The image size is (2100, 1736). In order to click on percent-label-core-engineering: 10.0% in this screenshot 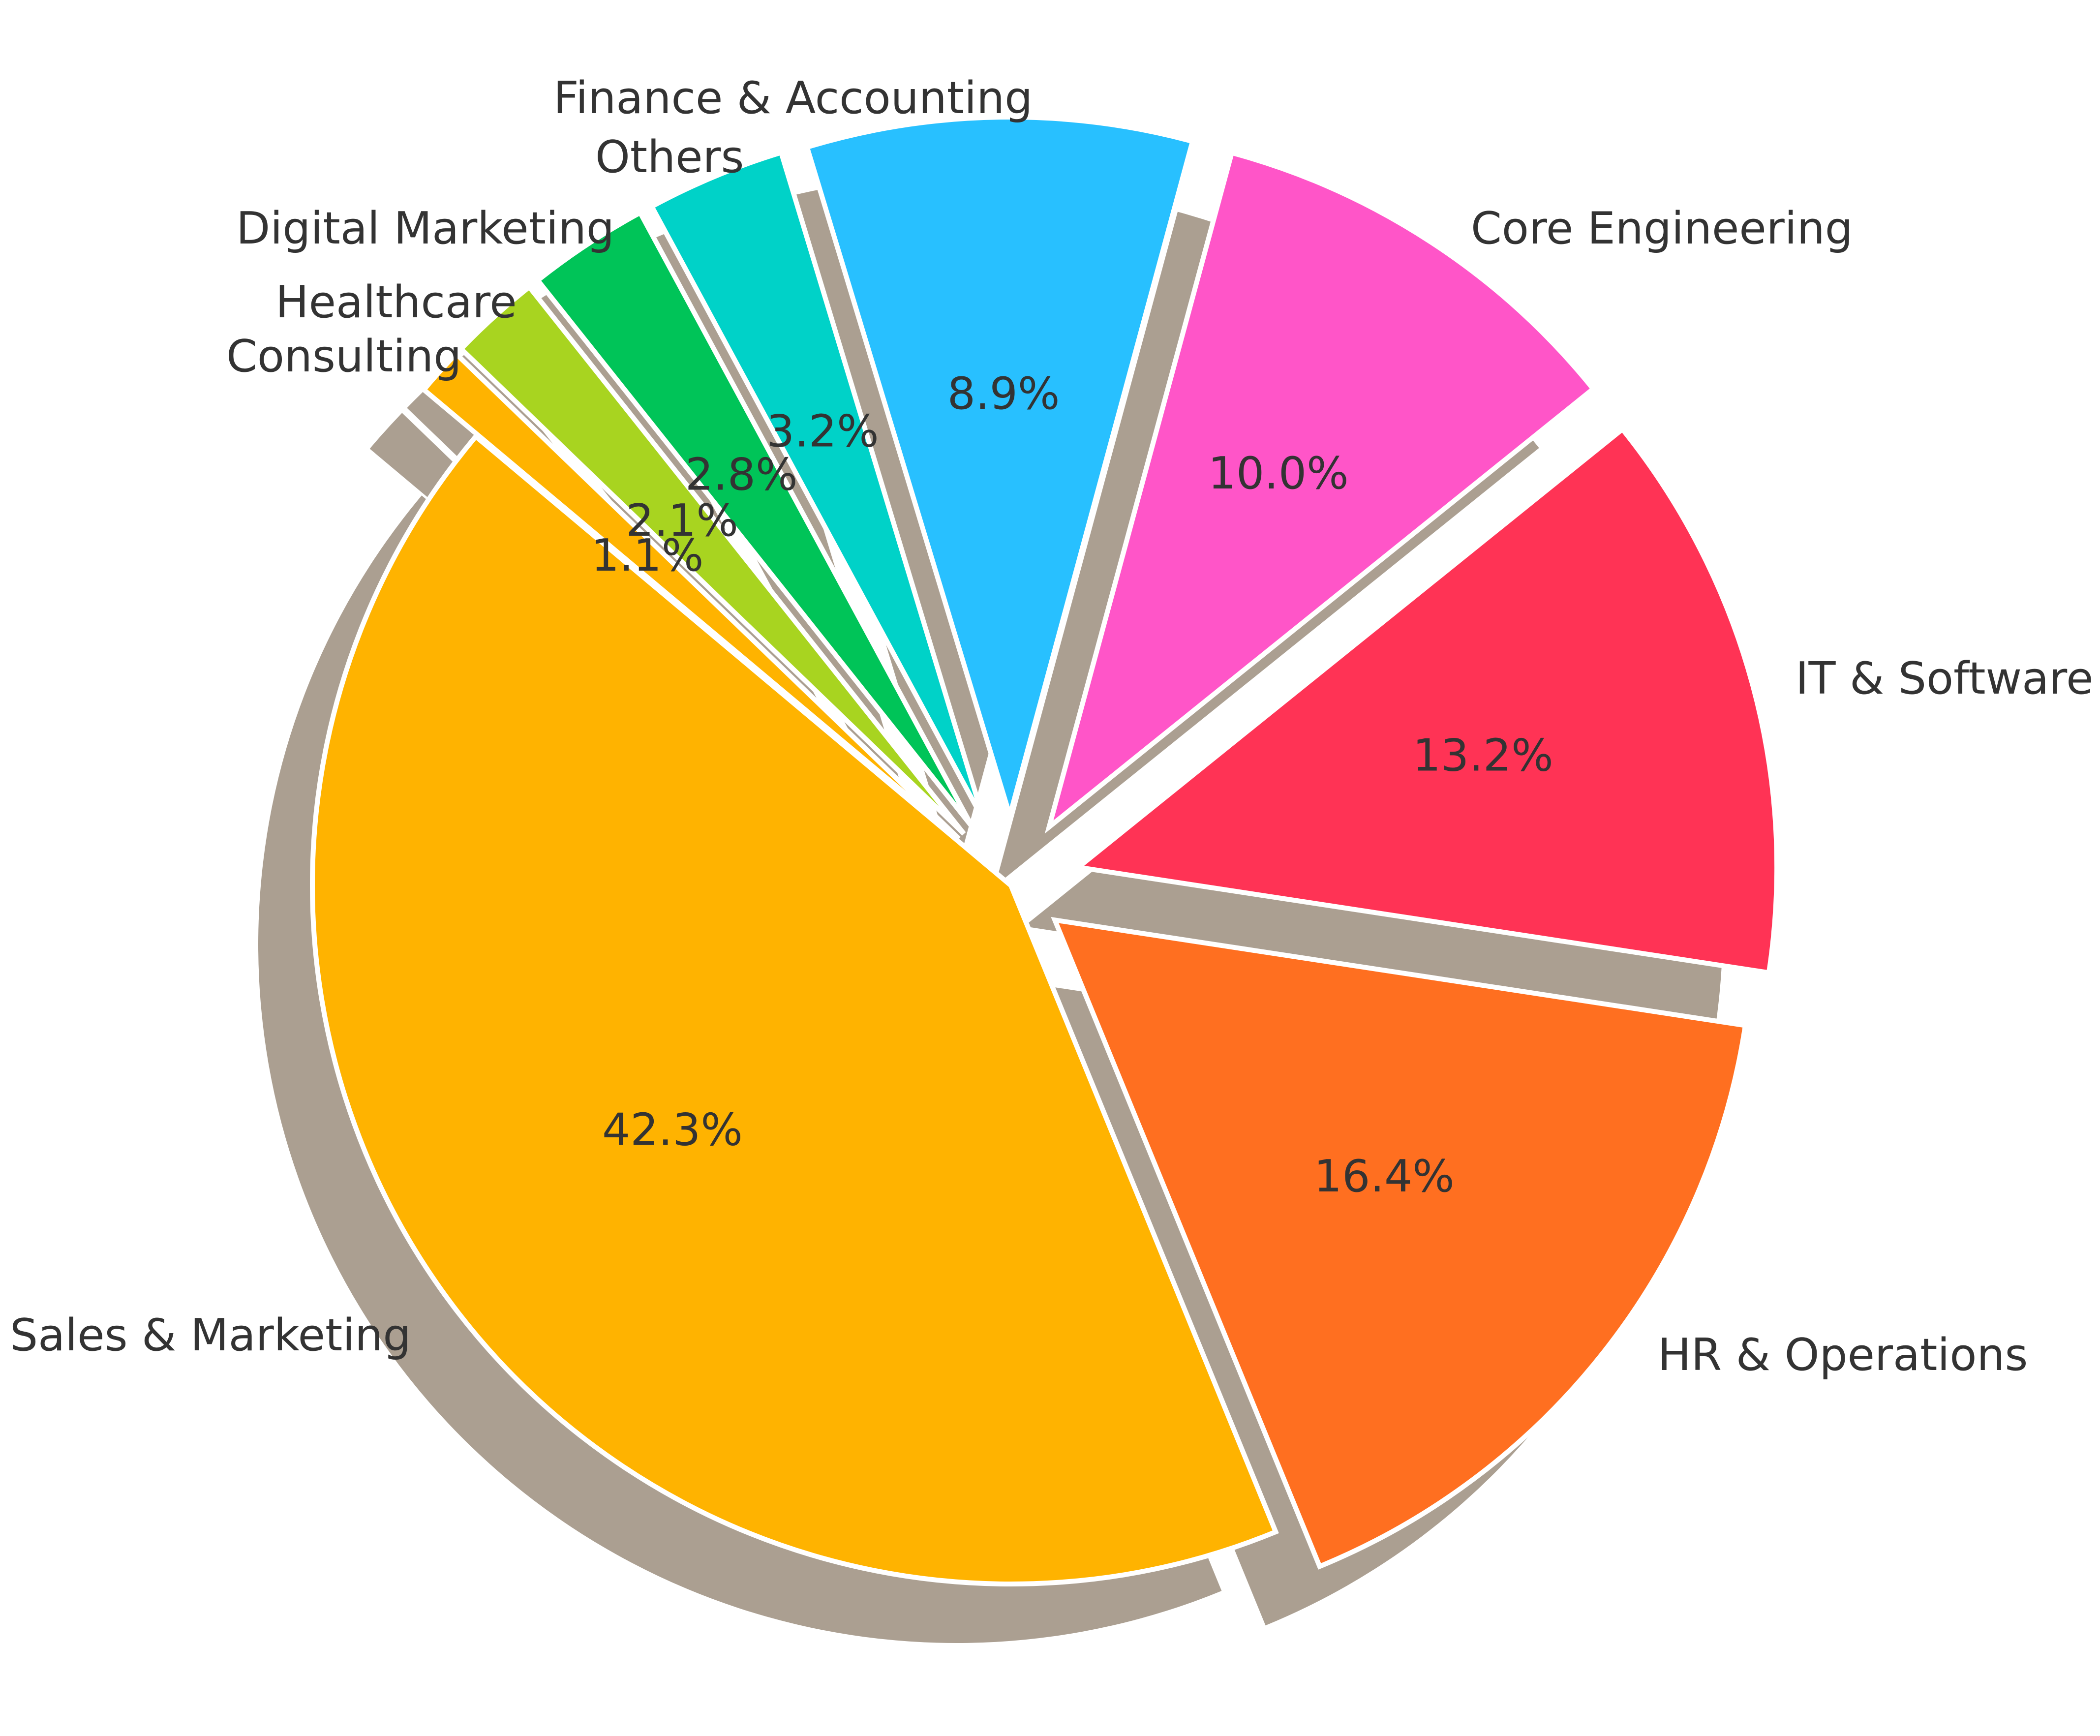, I will do `click(1278, 473)`.